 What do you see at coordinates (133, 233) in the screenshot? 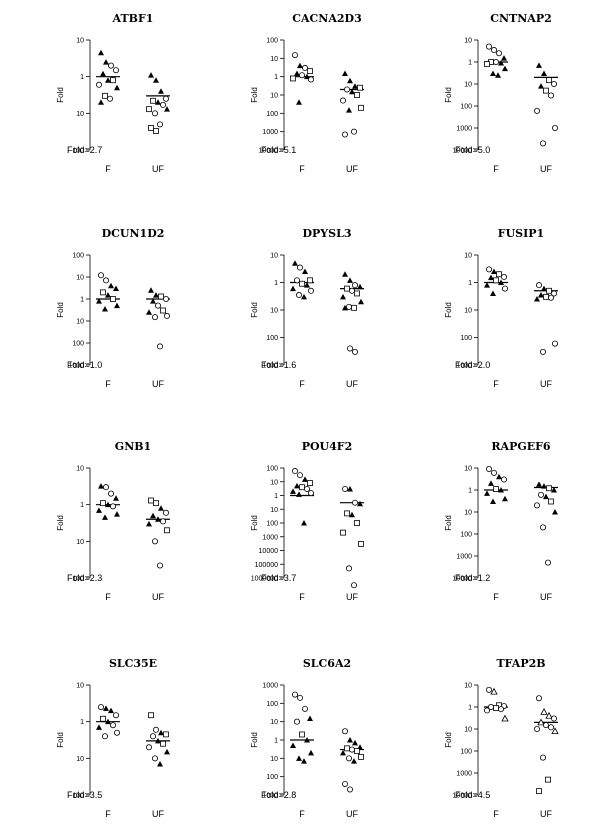
I see `panel-title: DCUN1D2` at bounding box center [133, 233].